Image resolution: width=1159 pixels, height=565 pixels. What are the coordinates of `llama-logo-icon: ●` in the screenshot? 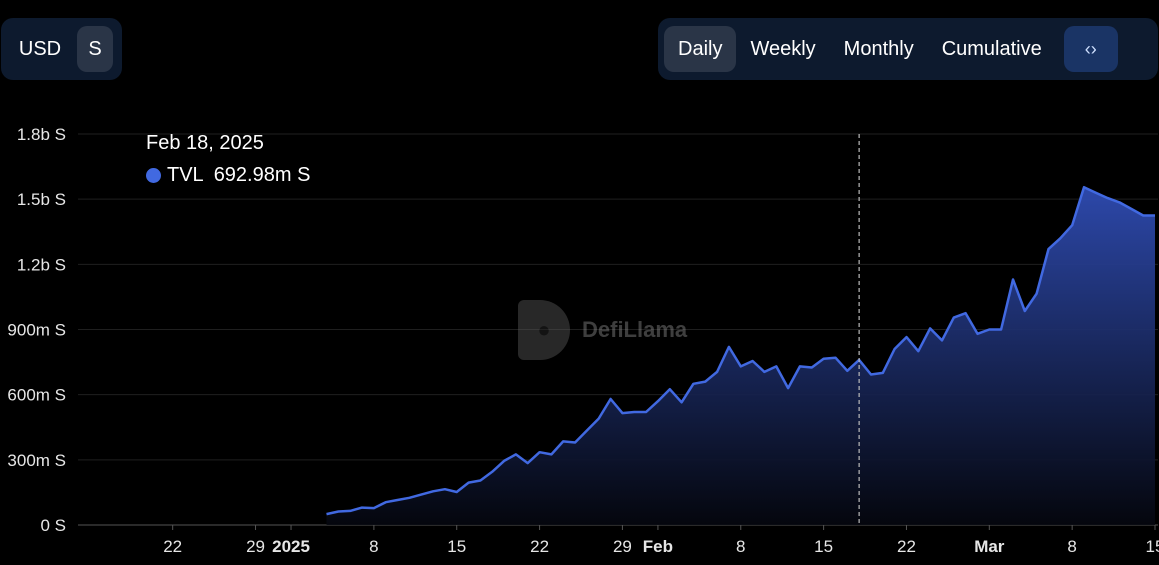 It's located at (544, 330).